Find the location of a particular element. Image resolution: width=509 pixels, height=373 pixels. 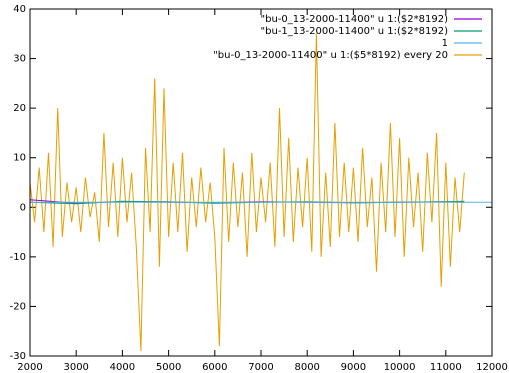

x-tick-label: 8000 is located at coordinates (306, 367).